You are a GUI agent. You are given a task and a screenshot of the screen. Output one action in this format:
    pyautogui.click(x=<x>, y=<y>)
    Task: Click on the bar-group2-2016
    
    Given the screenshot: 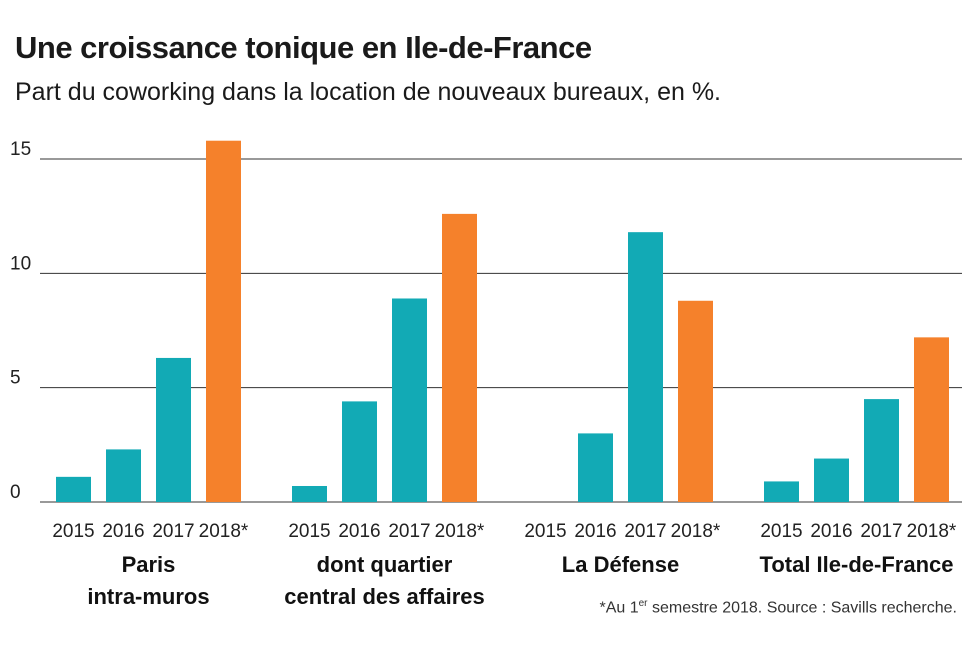 What is the action you would take?
    pyautogui.click(x=359, y=451)
    